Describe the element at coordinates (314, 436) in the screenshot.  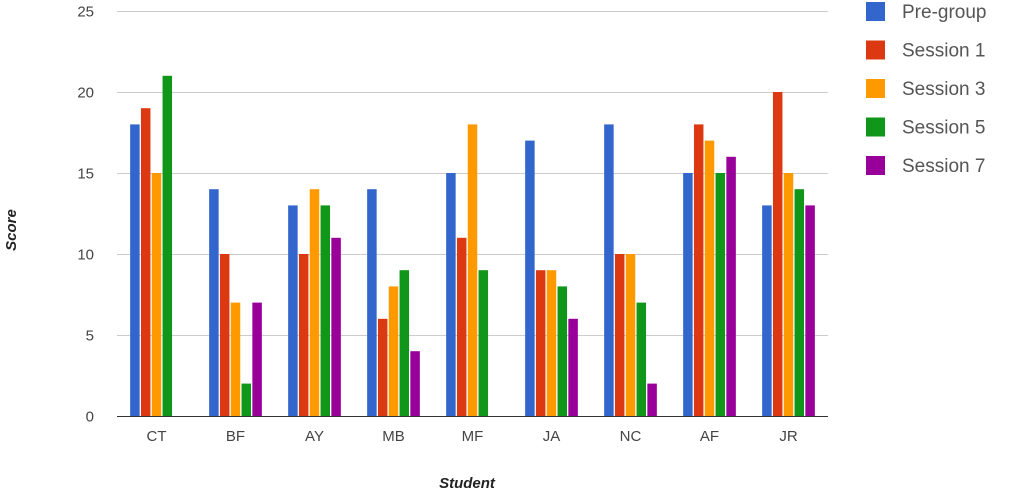
I see `x-tick-label: AY` at that location.